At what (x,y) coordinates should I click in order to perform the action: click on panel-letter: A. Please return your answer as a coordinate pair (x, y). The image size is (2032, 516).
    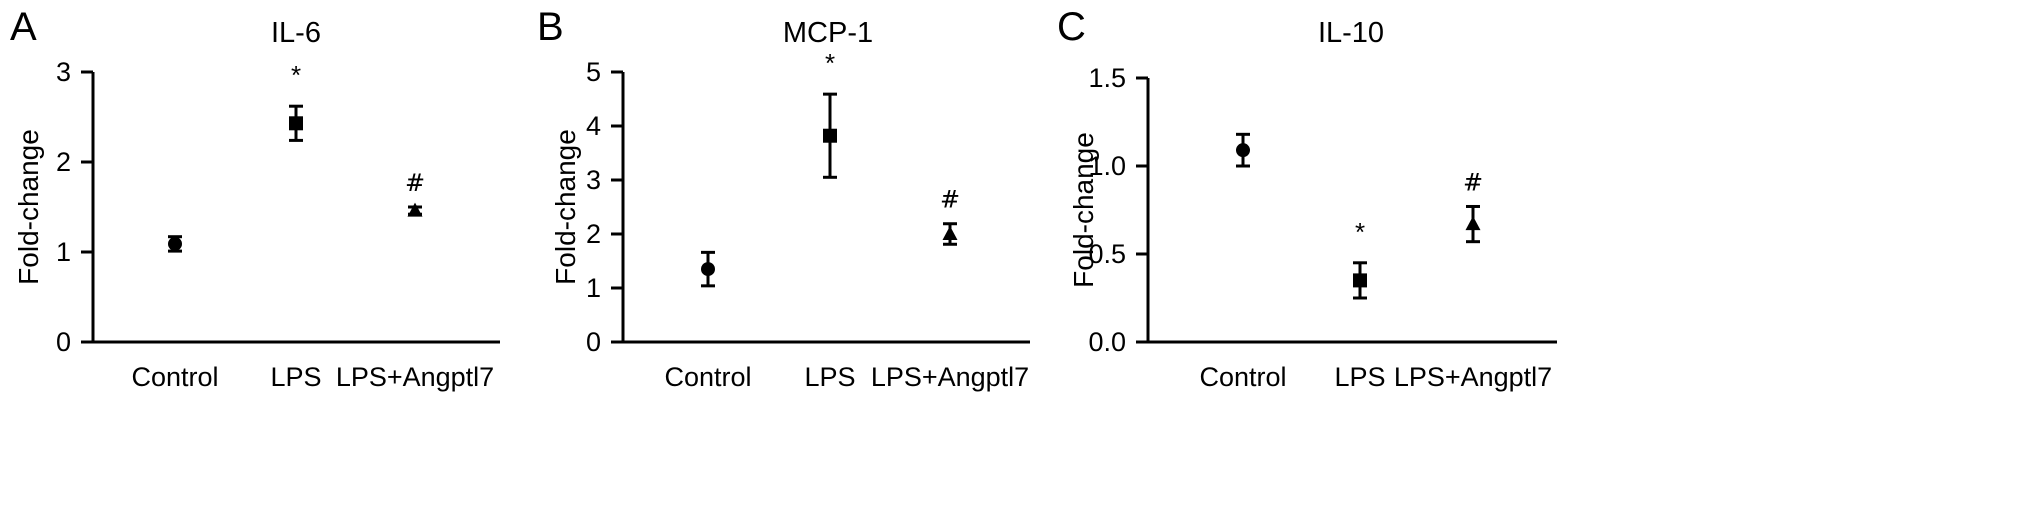
    Looking at the image, I should click on (23, 27).